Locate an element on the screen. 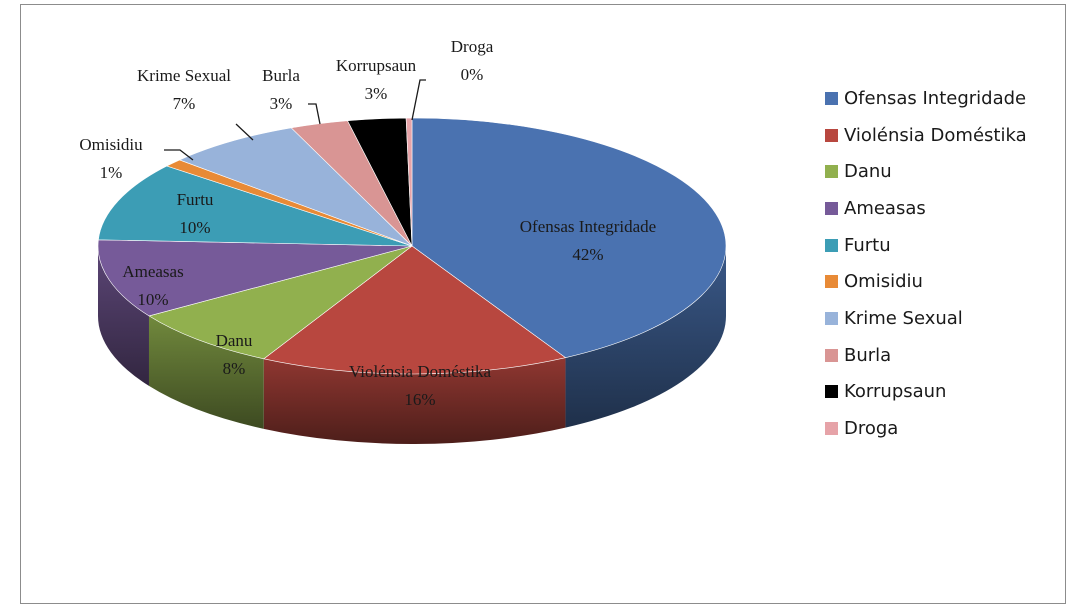 This screenshot has height=616, width=1087. slice-danu is located at coordinates (280, 302).